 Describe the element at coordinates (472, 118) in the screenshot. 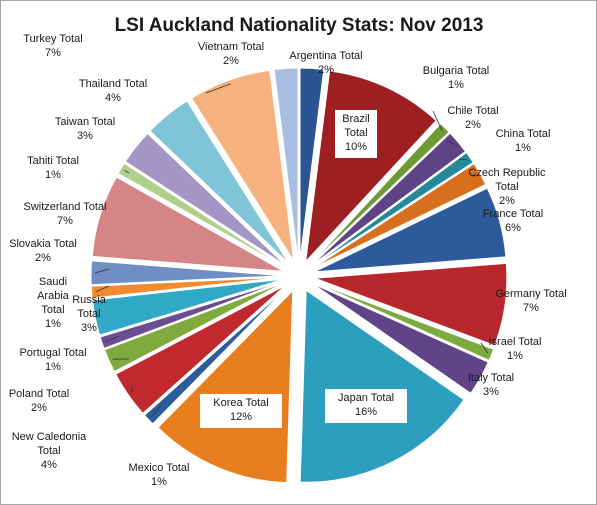

I see `slice-label-text-chile-total: Chile Total 2%` at that location.